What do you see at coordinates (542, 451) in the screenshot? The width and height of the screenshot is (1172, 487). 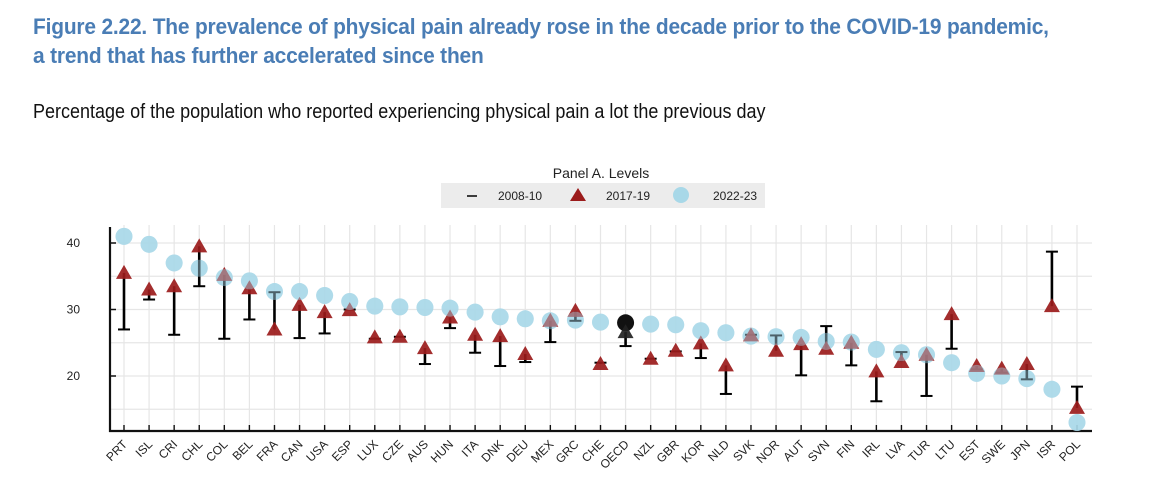 I see `x-tick-label: MEX` at bounding box center [542, 451].